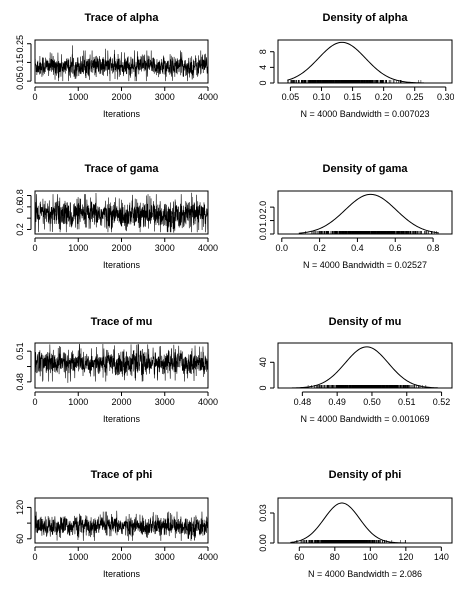 The width and height of the screenshot is (454, 592). What do you see at coordinates (384, 97) in the screenshot?
I see `x-tick-label: 0.20` at bounding box center [384, 97].